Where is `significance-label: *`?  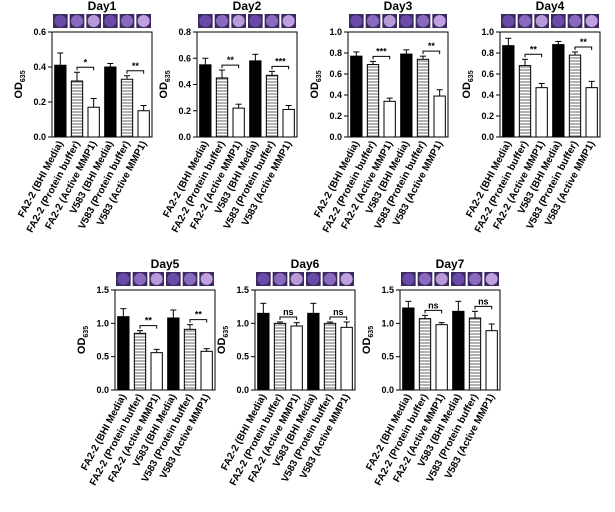 significance-label: * is located at coordinates (86, 62).